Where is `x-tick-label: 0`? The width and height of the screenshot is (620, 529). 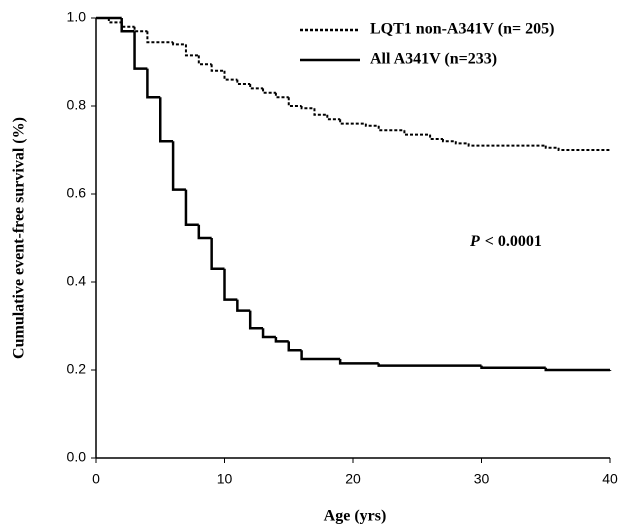
x-tick-label: 0 is located at coordinates (96, 479).